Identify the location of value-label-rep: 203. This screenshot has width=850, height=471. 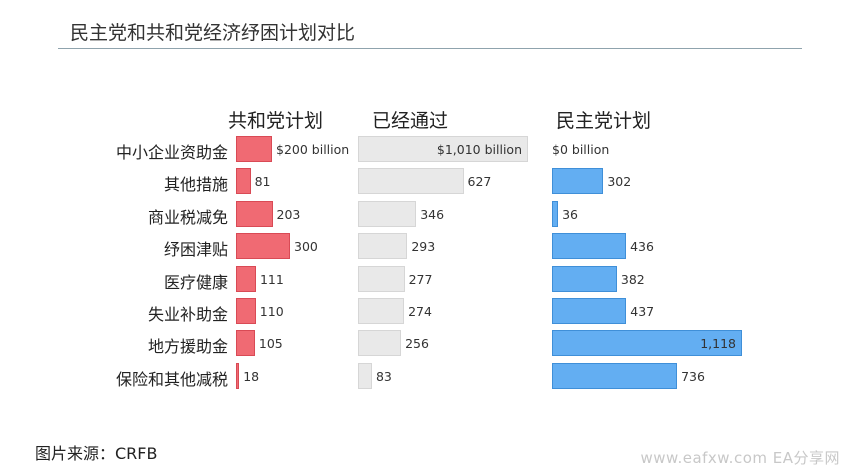
(288, 214).